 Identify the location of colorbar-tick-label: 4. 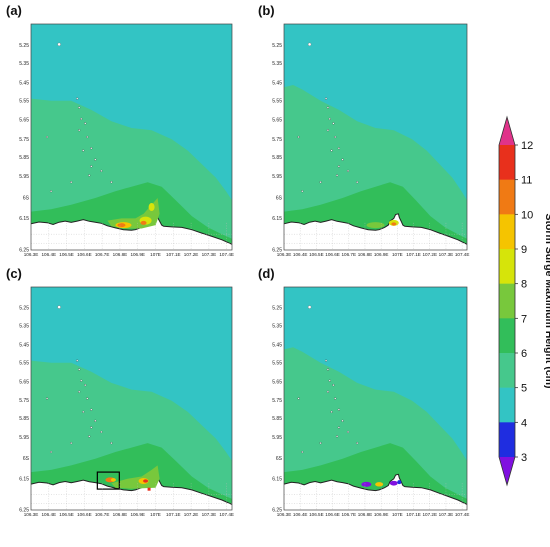
(524, 423).